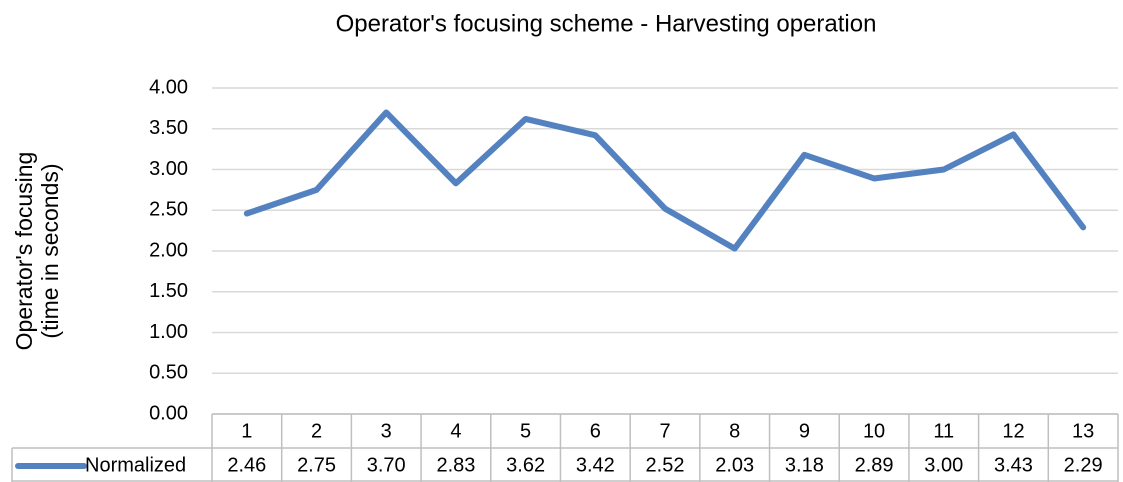 The width and height of the screenshot is (1123, 482). What do you see at coordinates (943, 431) in the screenshot?
I see `x-tick-label: 11` at bounding box center [943, 431].